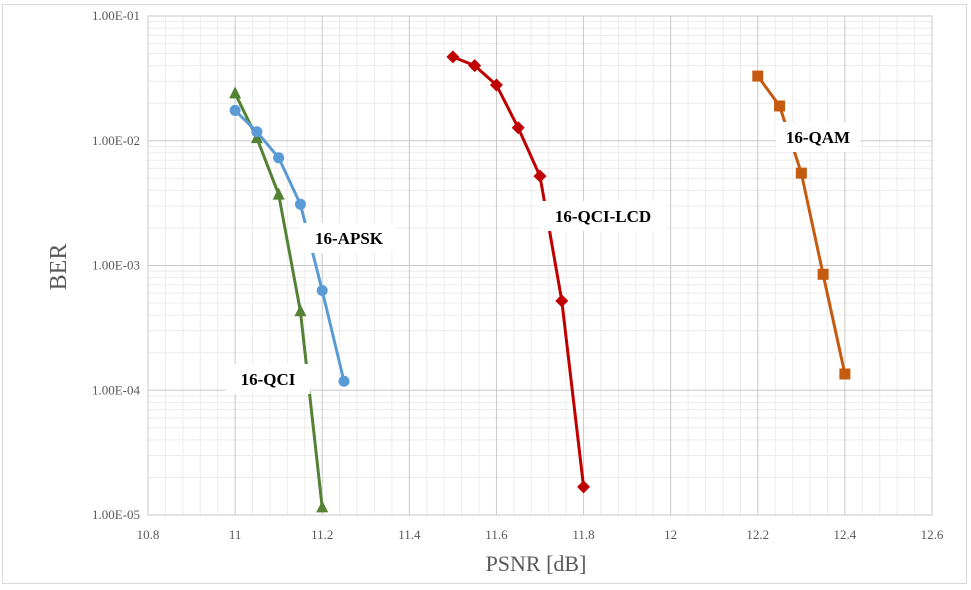 This screenshot has height=590, width=971. What do you see at coordinates (757, 534) in the screenshot?
I see `x-tick-label: 12.2` at bounding box center [757, 534].